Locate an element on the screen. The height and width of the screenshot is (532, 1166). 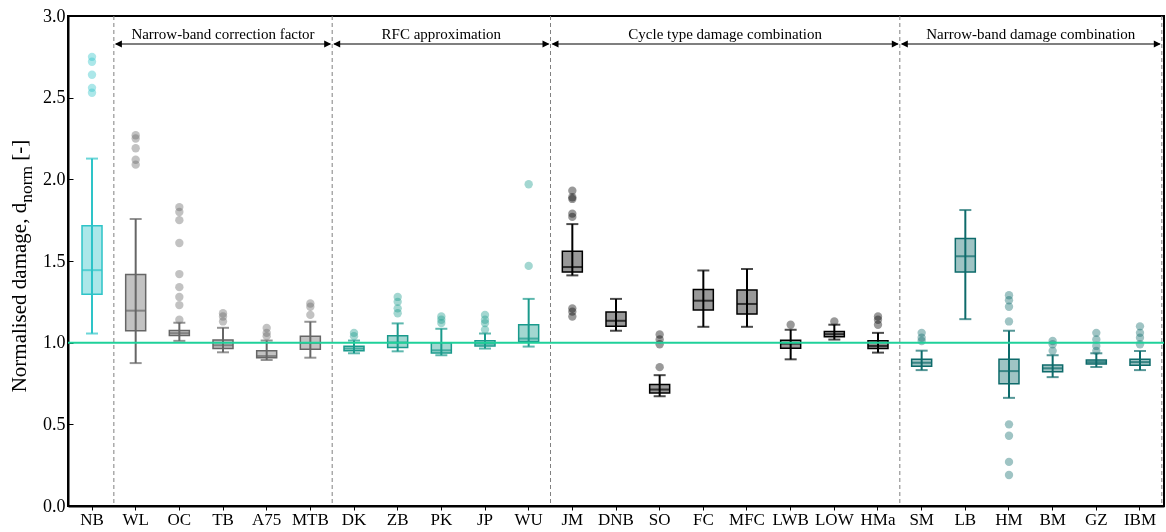
y-tick-label: 3.0 is located at coordinates (54, 15).